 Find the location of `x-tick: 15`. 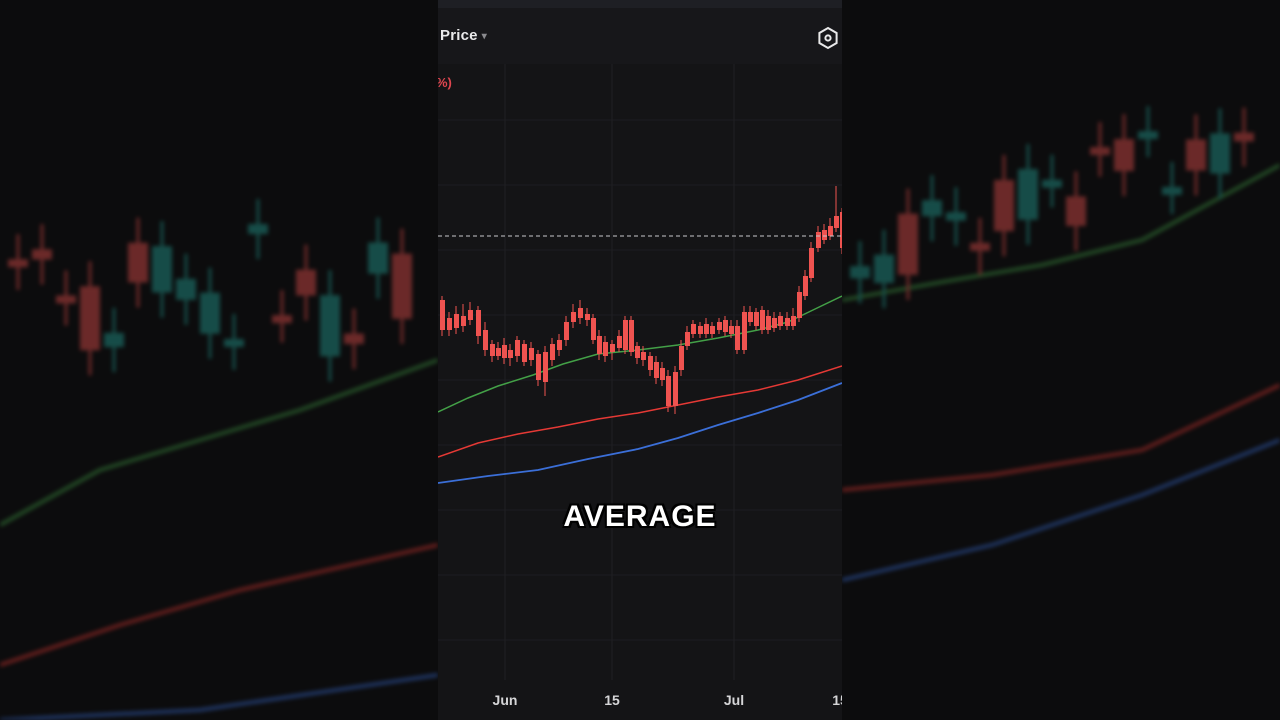

x-tick: 15 is located at coordinates (837, 700).